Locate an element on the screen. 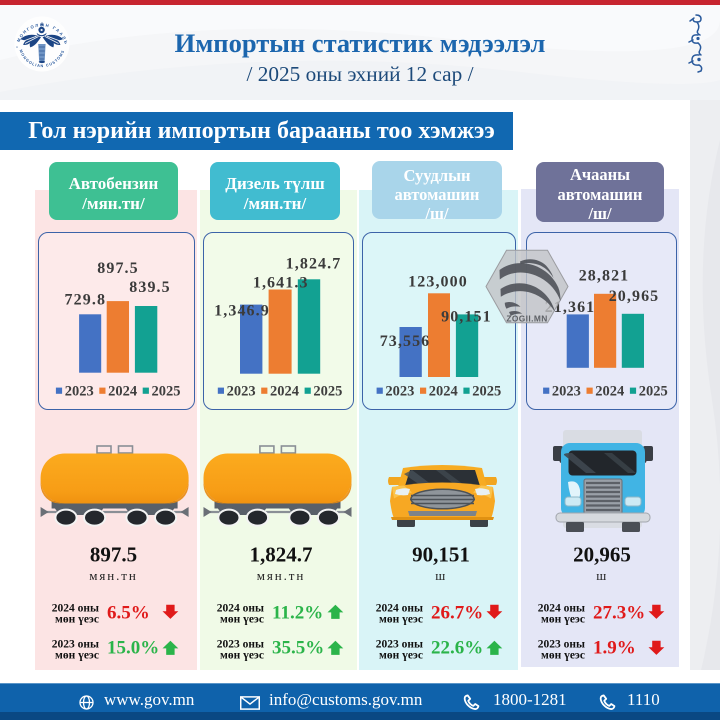  svg-text: 1,641.3 is located at coordinates (281, 283).